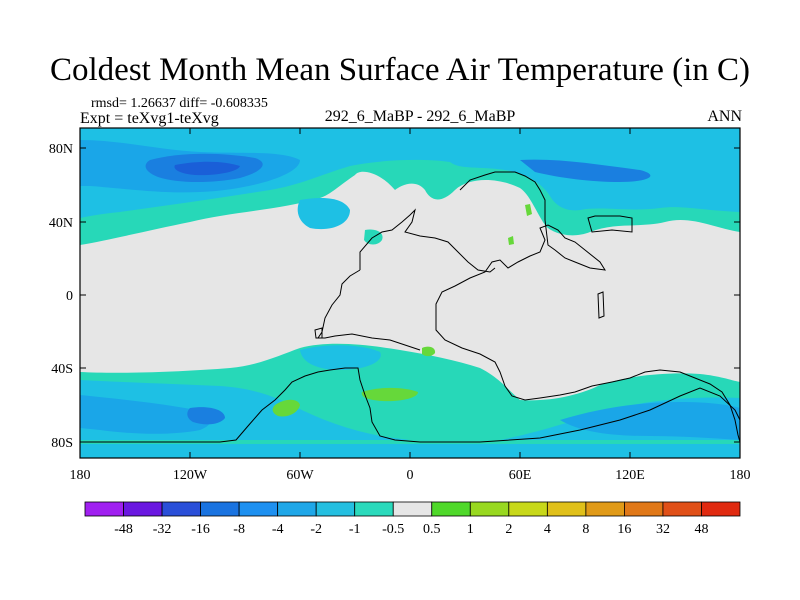 Image resolution: width=800 pixels, height=600 pixels. Describe the element at coordinates (410, 173) in the screenshot. I see `north-ocean-cyan` at that location.